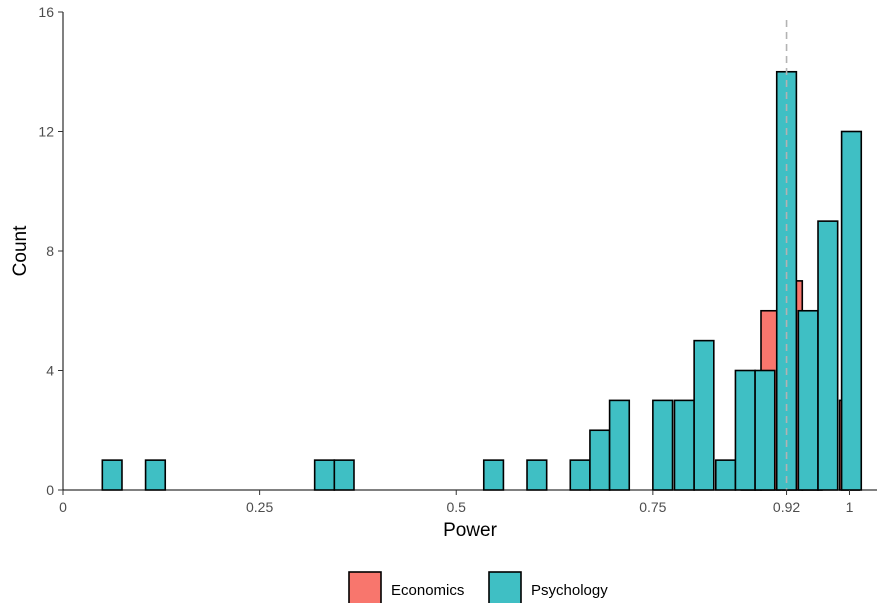  Describe the element at coordinates (46, 132) in the screenshot. I see `y-tick-label-3: 12` at that location.